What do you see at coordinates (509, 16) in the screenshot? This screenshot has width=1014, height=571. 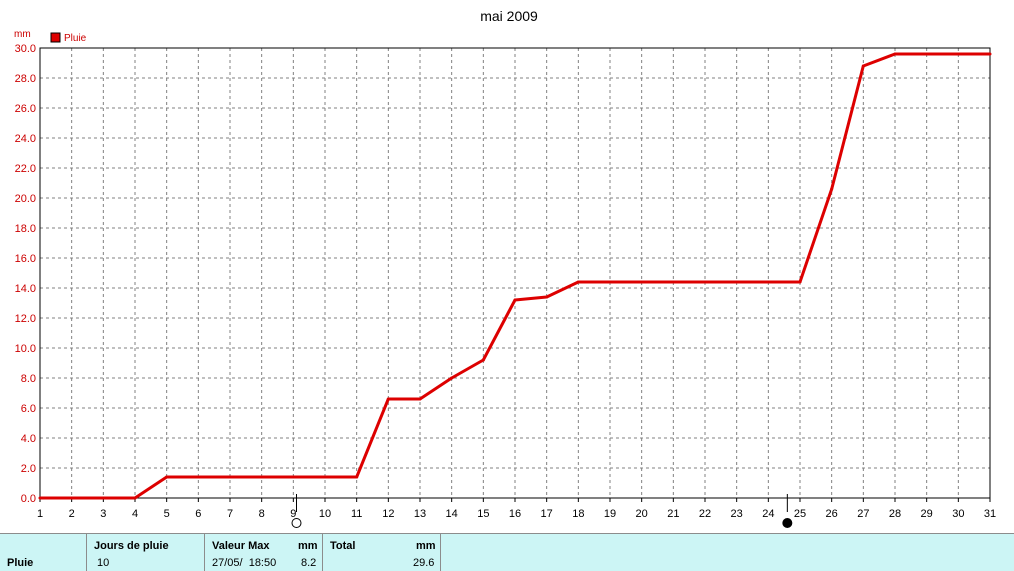 I see `chart-title: mai 2009` at bounding box center [509, 16].